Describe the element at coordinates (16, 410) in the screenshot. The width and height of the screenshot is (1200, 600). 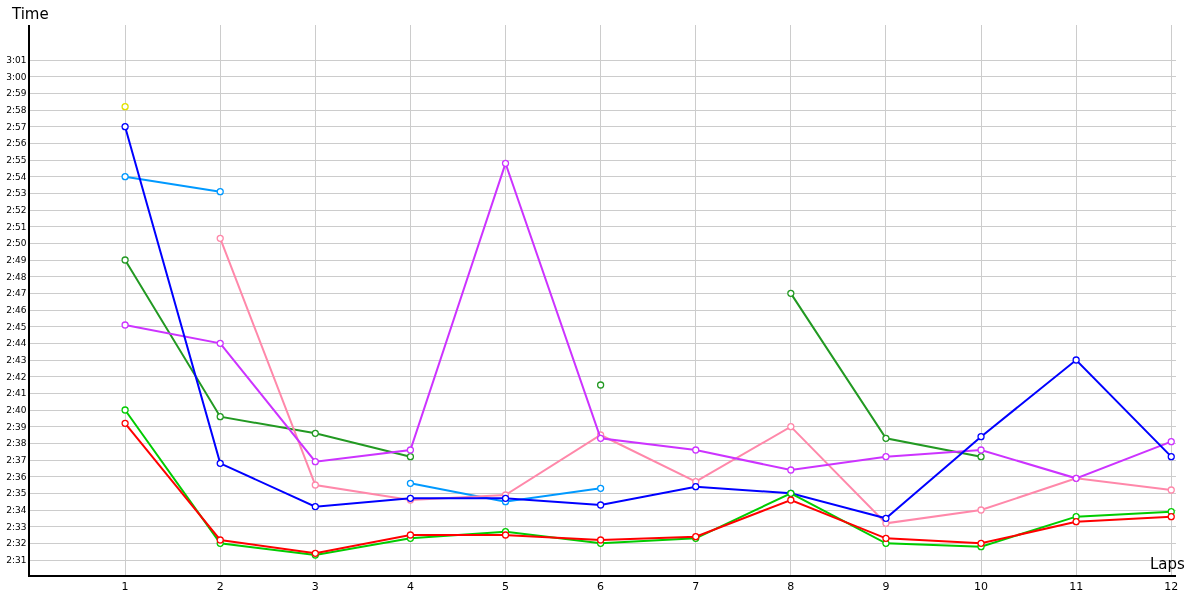
I see `y-tick-label: 2:40` at that location.